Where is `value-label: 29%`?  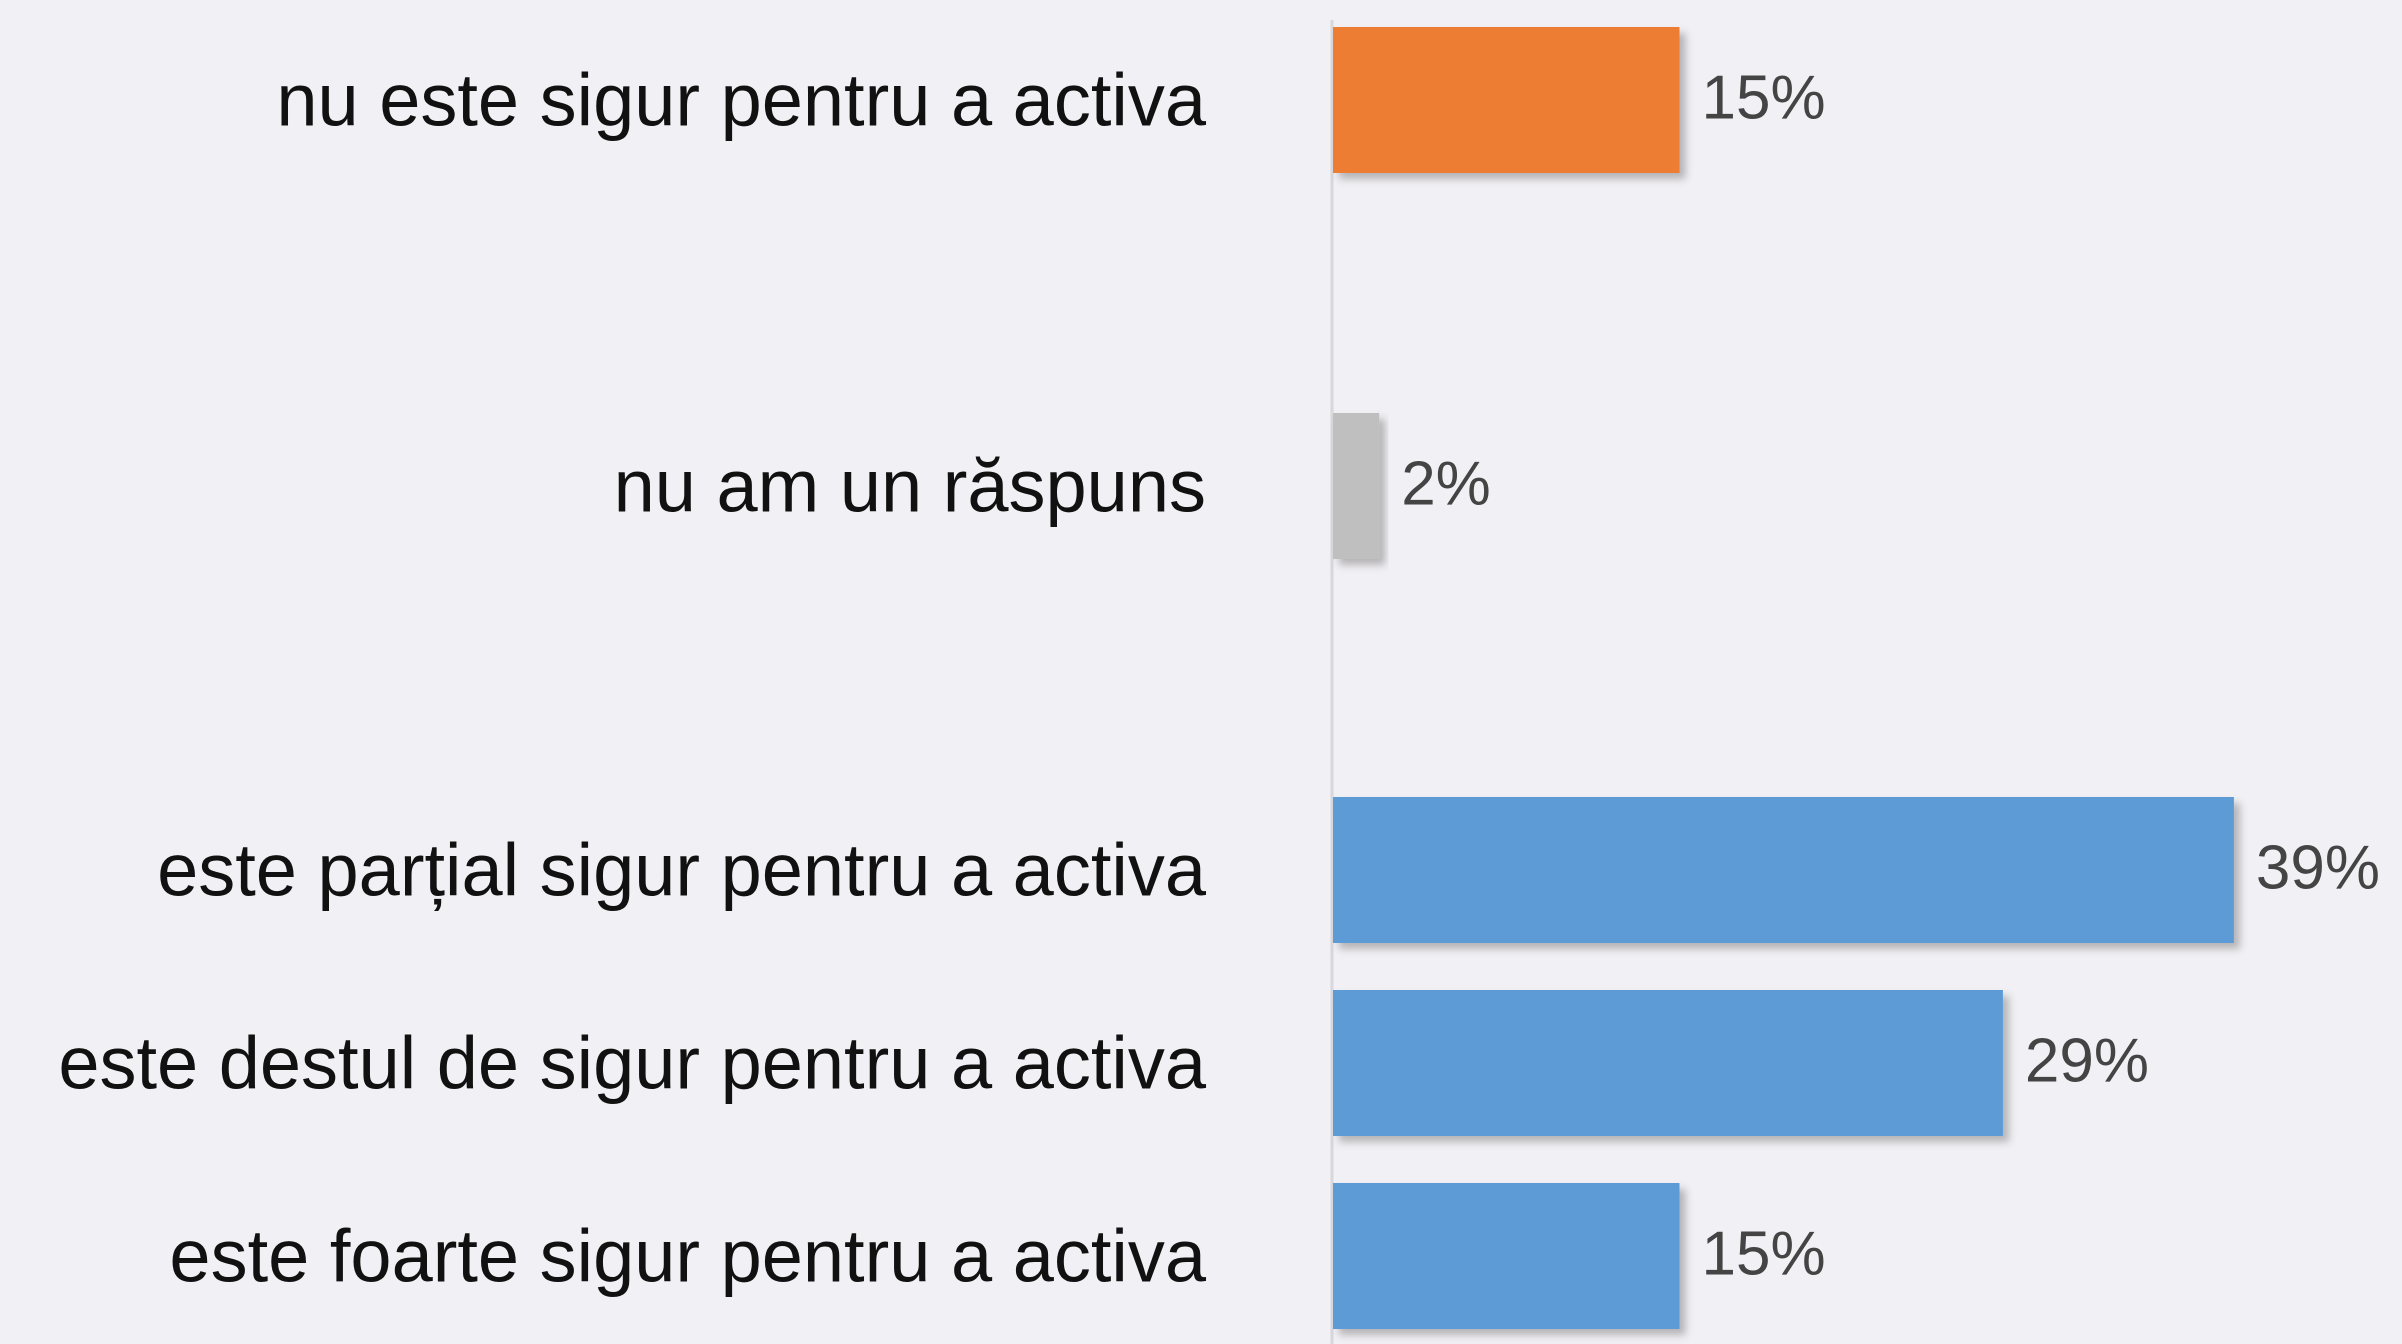
value-label: 29% is located at coordinates (2087, 1060).